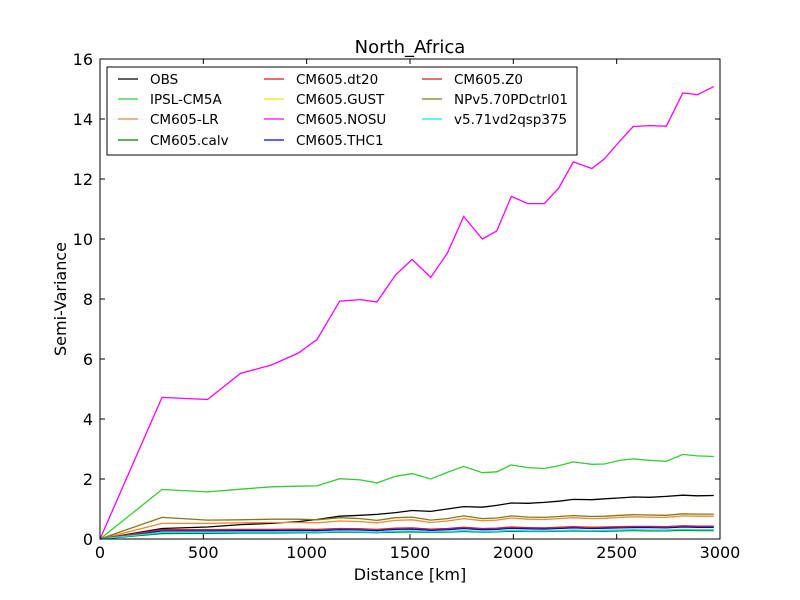 The width and height of the screenshot is (800, 600). I want to click on series-line-cm605-z0, so click(406, 532).